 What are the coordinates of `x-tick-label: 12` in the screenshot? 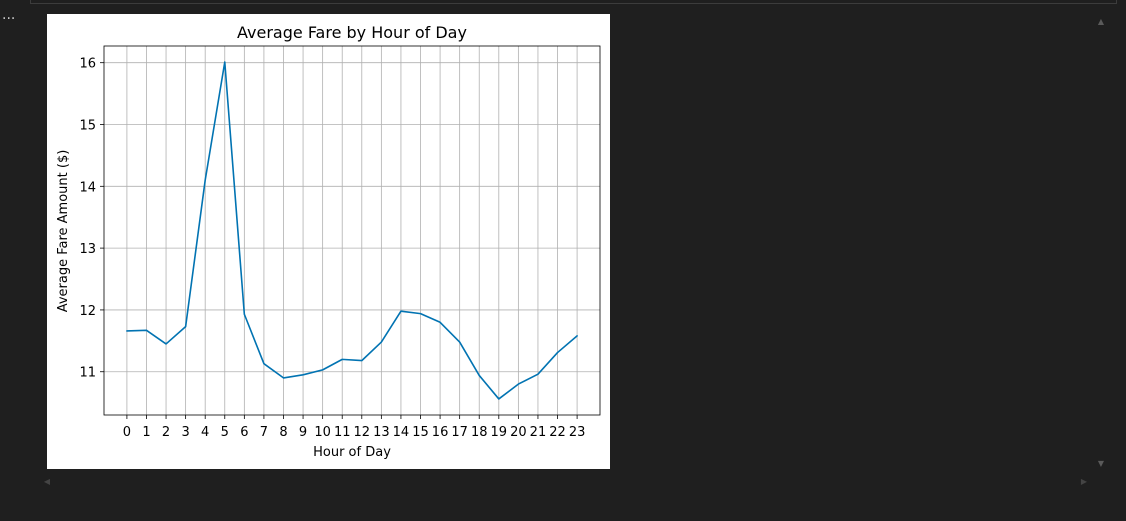 It's located at (362, 432).